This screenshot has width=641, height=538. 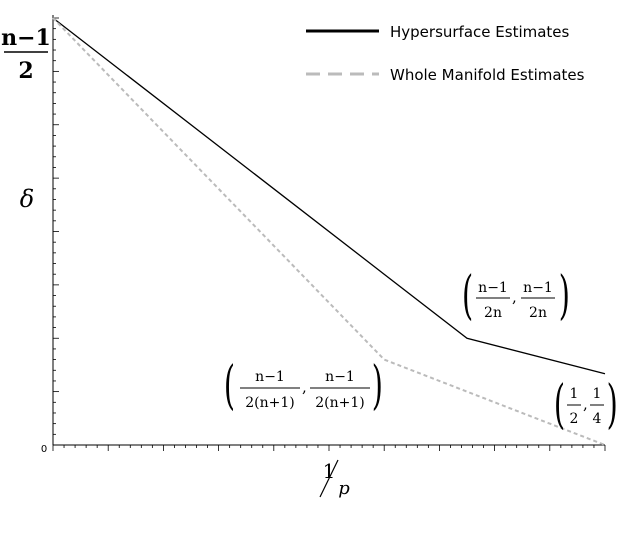 I want to click on point-annotation: ( n−1 2n , n−1 2n ), so click(x=516, y=295).